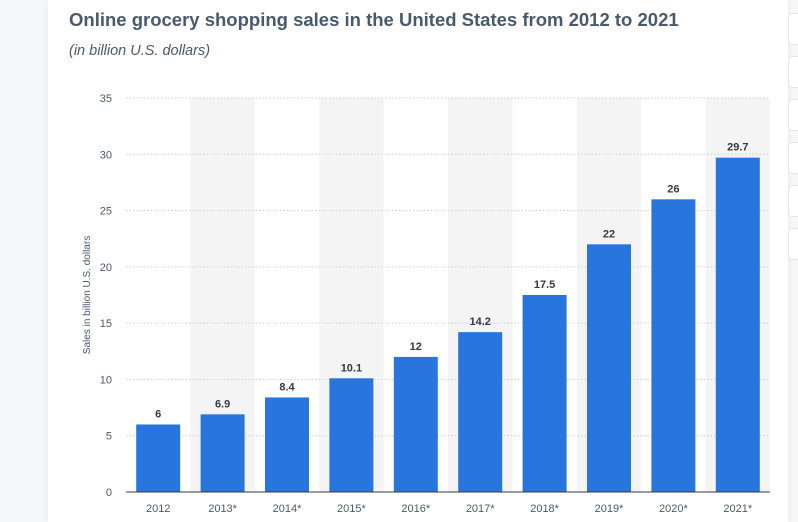 The width and height of the screenshot is (798, 522). What do you see at coordinates (106, 380) in the screenshot?
I see `y-tick-label: 10` at bounding box center [106, 380].